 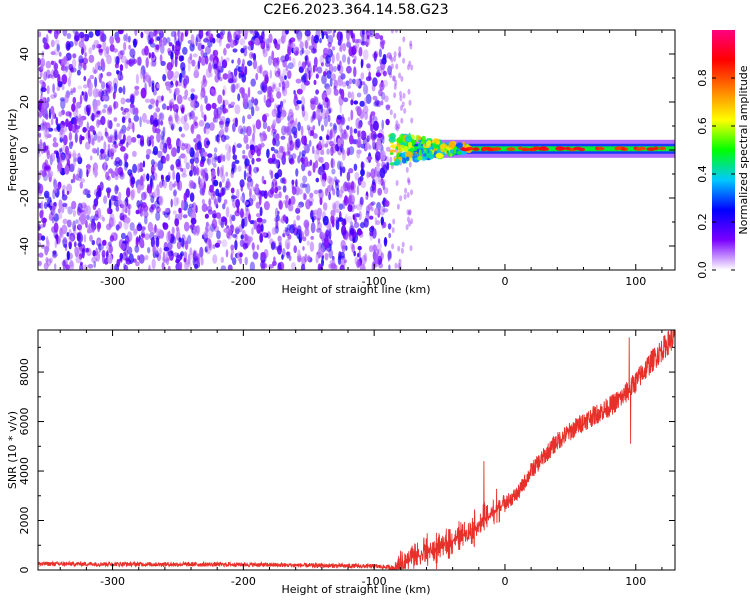 What do you see at coordinates (355, 589) in the screenshot?
I see `snr-x-axis-label: Height of straight line (km)` at bounding box center [355, 589].